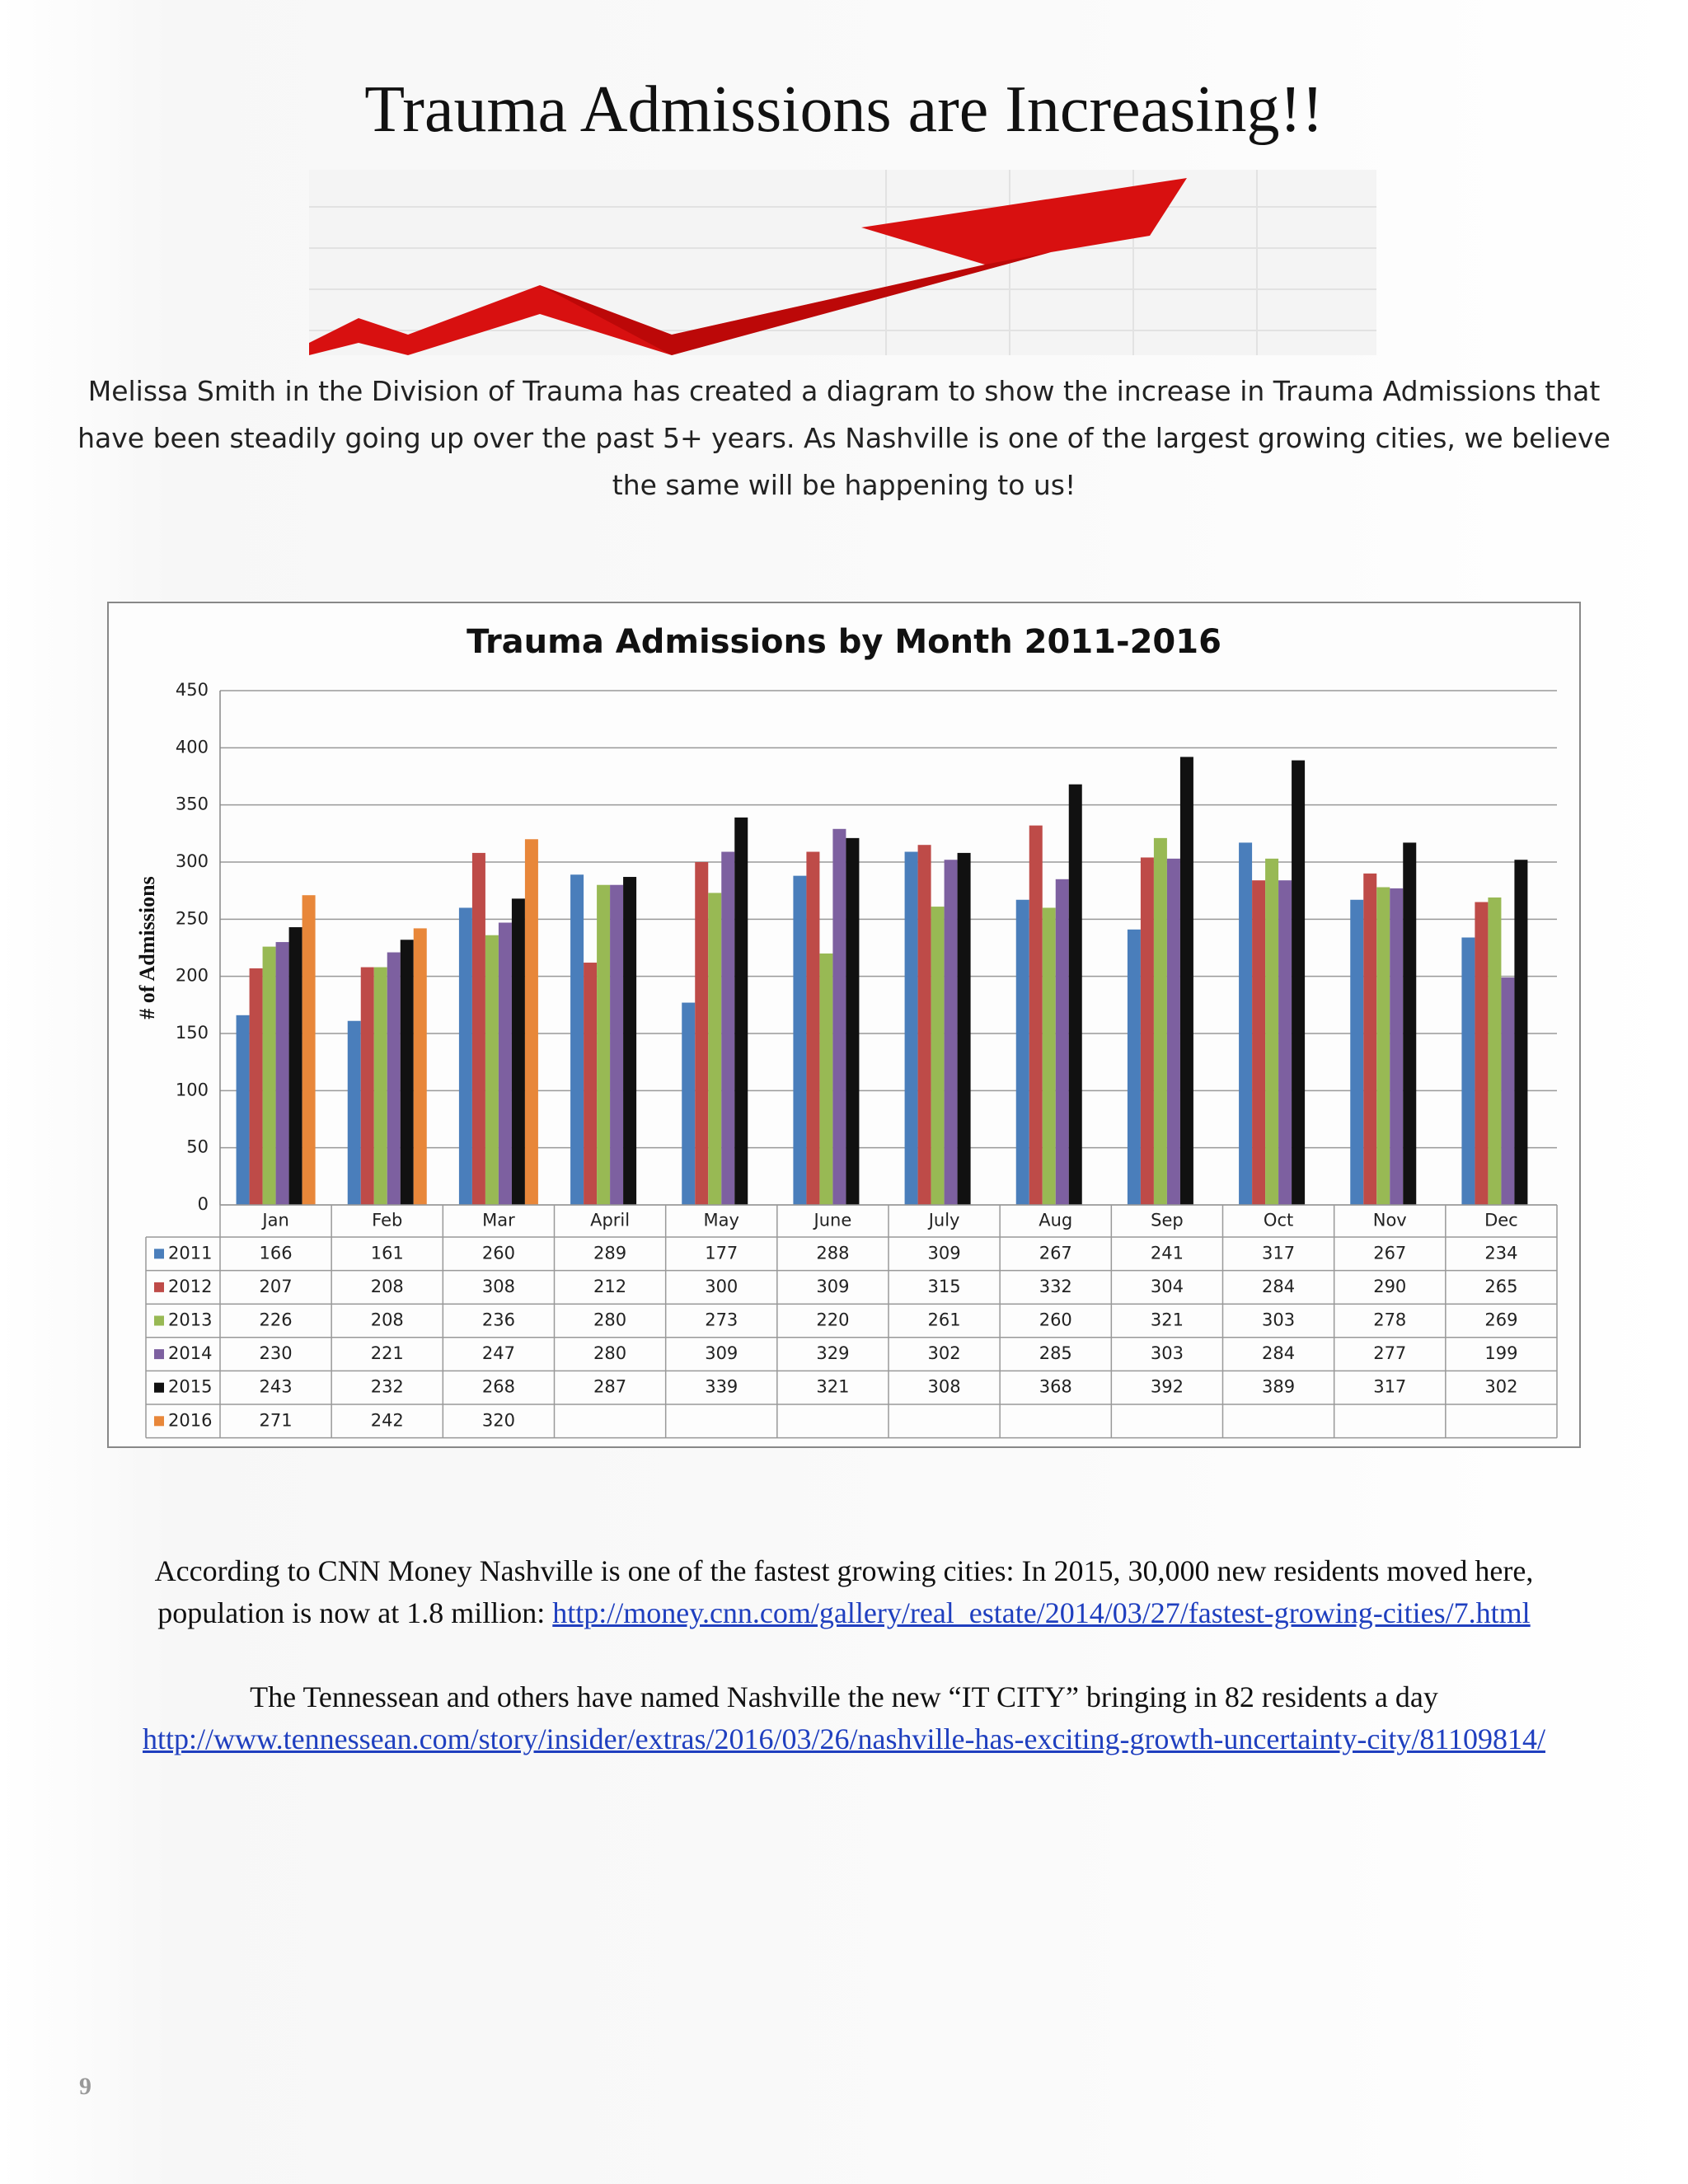  What do you see at coordinates (499, 1220) in the screenshot?
I see `x-tick-label: Mar` at bounding box center [499, 1220].